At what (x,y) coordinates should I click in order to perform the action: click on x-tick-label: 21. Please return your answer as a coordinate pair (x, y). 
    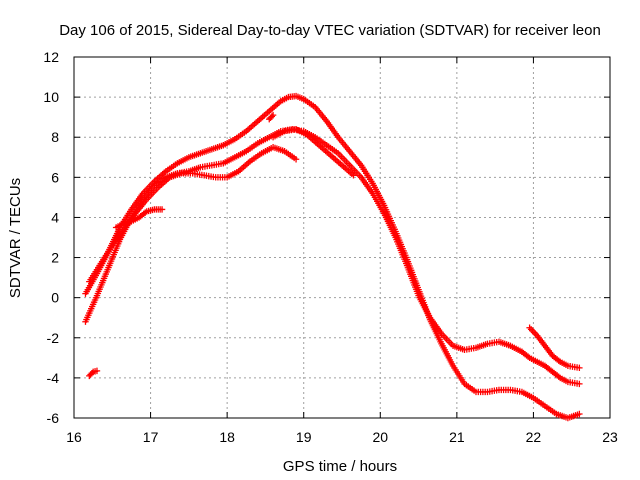
    Looking at the image, I should click on (457, 437).